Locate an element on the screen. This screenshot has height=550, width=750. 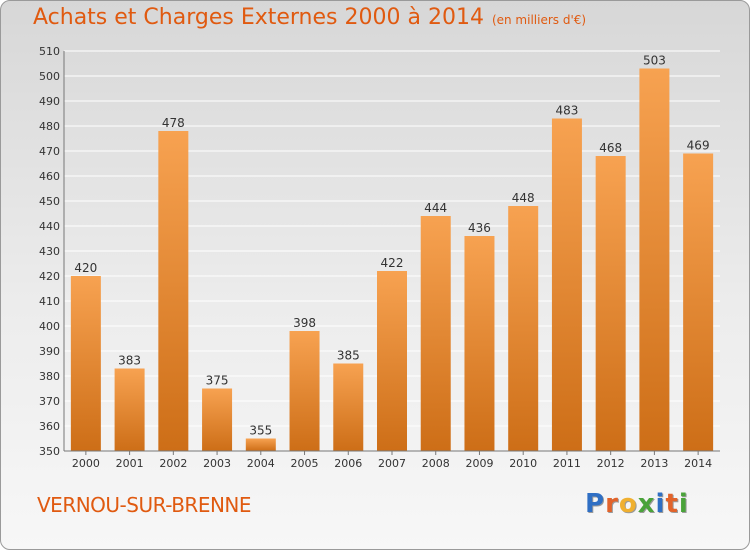
bar-value-label: 385 is located at coordinates (348, 356).